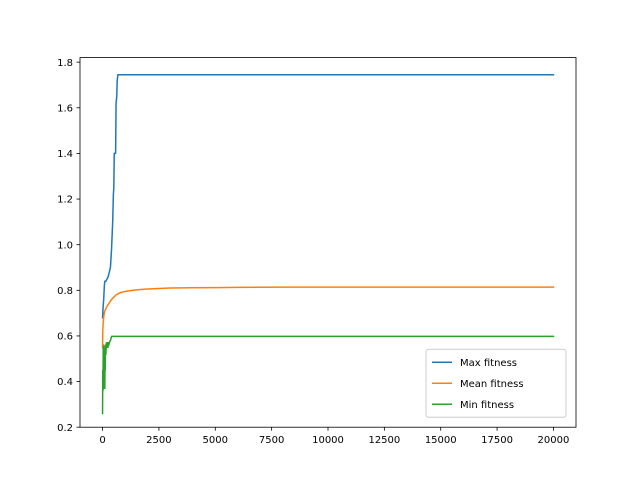  What do you see at coordinates (65, 154) in the screenshot?
I see `y-tick-label: 1.4` at bounding box center [65, 154].